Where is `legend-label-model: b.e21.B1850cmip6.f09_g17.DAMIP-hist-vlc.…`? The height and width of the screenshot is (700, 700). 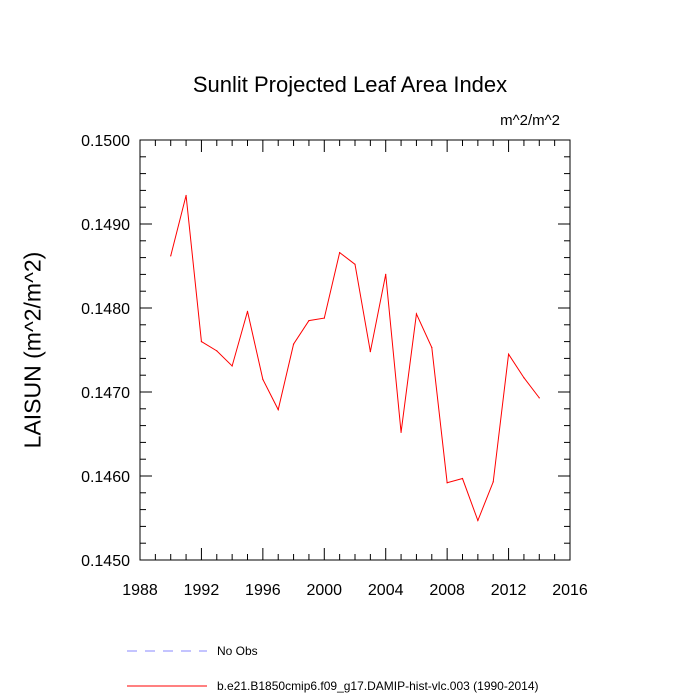
legend-label-model: b.e21.B1850cmip6.f09_g17.DAMIP-hist-vlc.… is located at coordinates (378, 686).